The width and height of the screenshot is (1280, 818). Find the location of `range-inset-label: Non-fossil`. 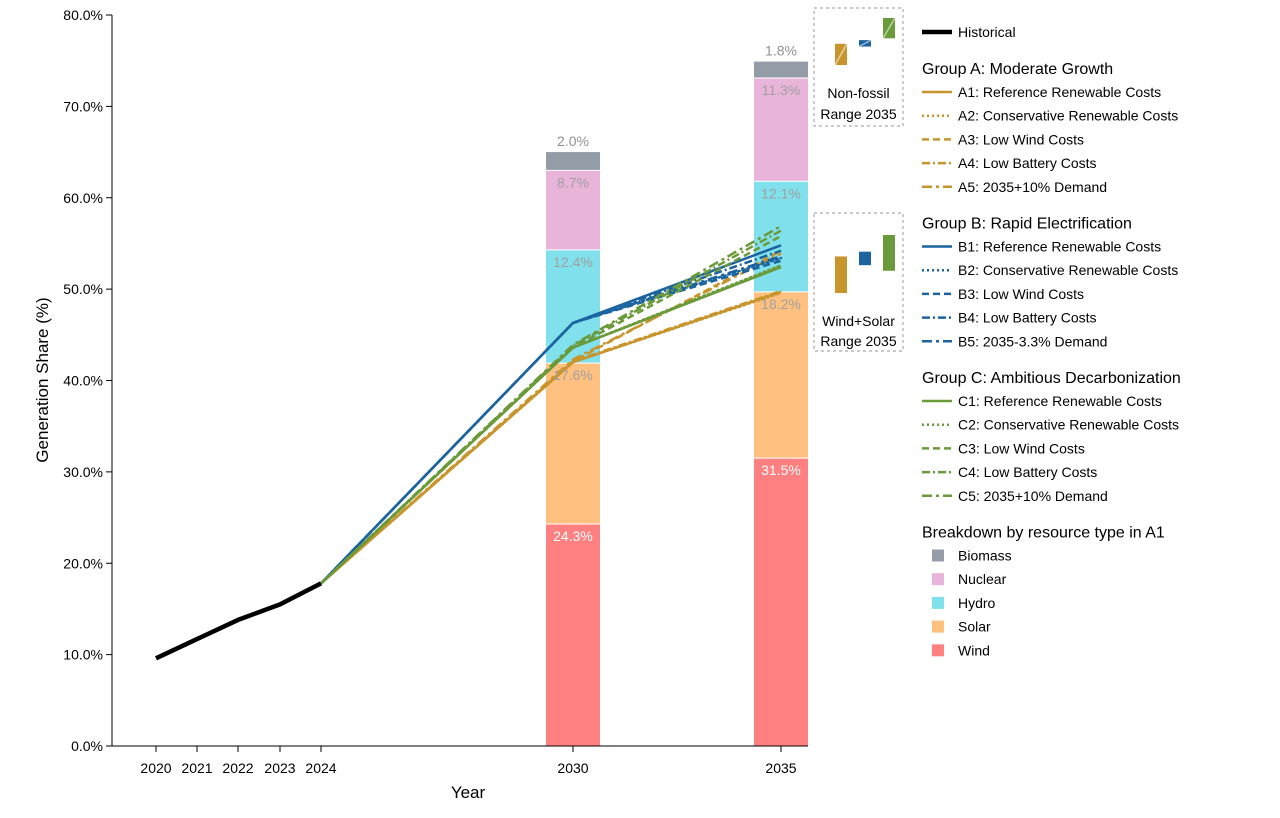

range-inset-label: Non-fossil is located at coordinates (858, 93).